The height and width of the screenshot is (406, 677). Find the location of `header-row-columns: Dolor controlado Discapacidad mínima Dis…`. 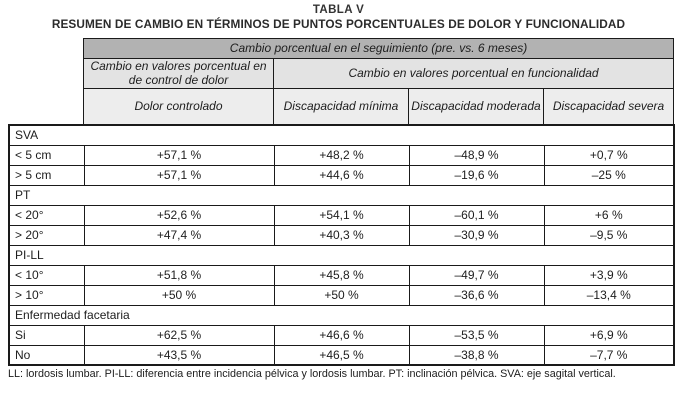

header-row-columns: Dolor controlado Discapacidad mínima Dis… is located at coordinates (379, 106).